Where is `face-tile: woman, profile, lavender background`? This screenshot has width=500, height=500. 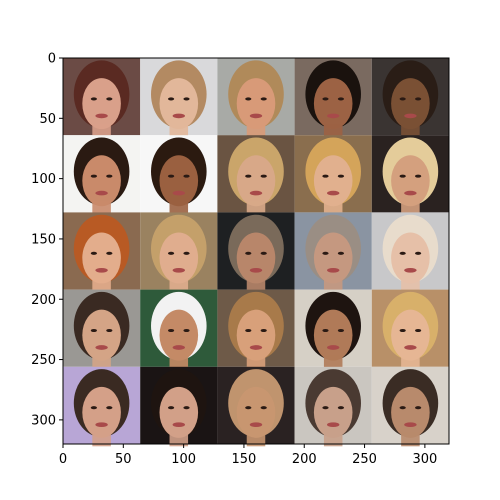 face-tile: woman, profile, lavender background is located at coordinates (102, 406).